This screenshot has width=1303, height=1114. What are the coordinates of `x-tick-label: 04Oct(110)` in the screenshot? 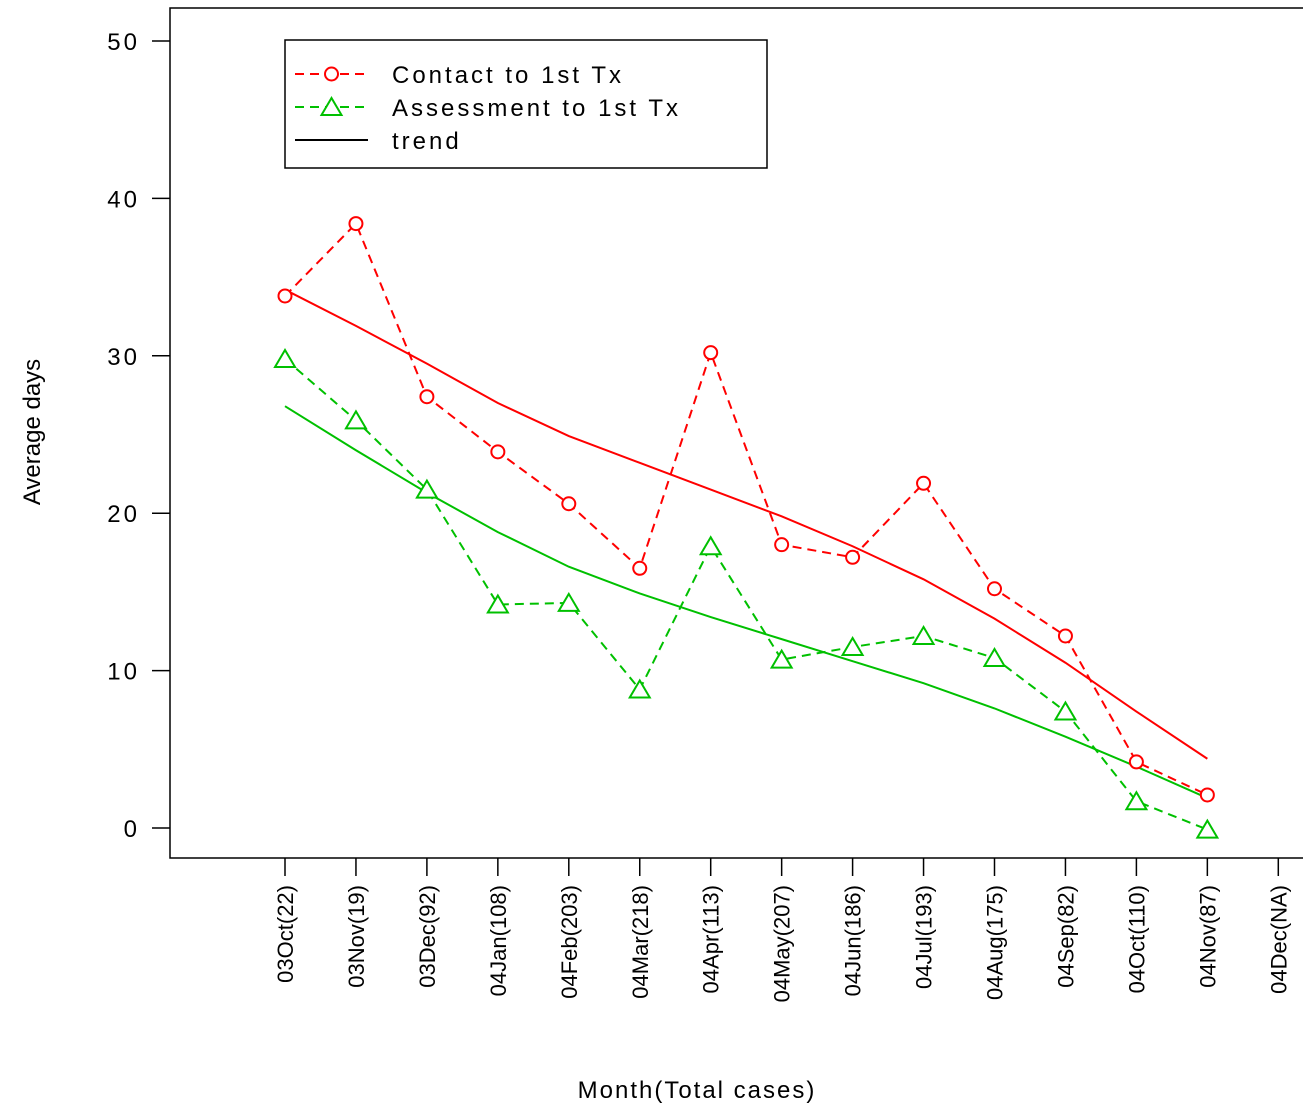 It's located at (1136, 939).